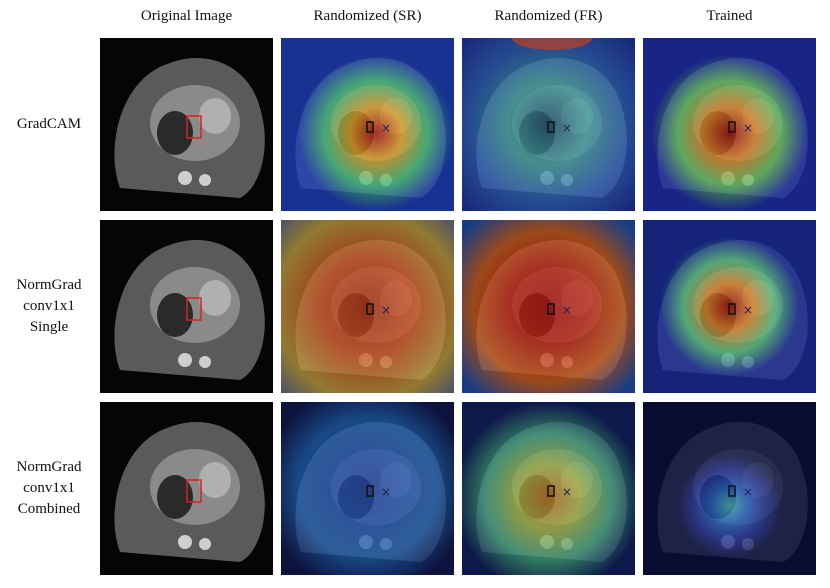  What do you see at coordinates (548, 16) in the screenshot?
I see `column-title: Randomized (FR)` at bounding box center [548, 16].